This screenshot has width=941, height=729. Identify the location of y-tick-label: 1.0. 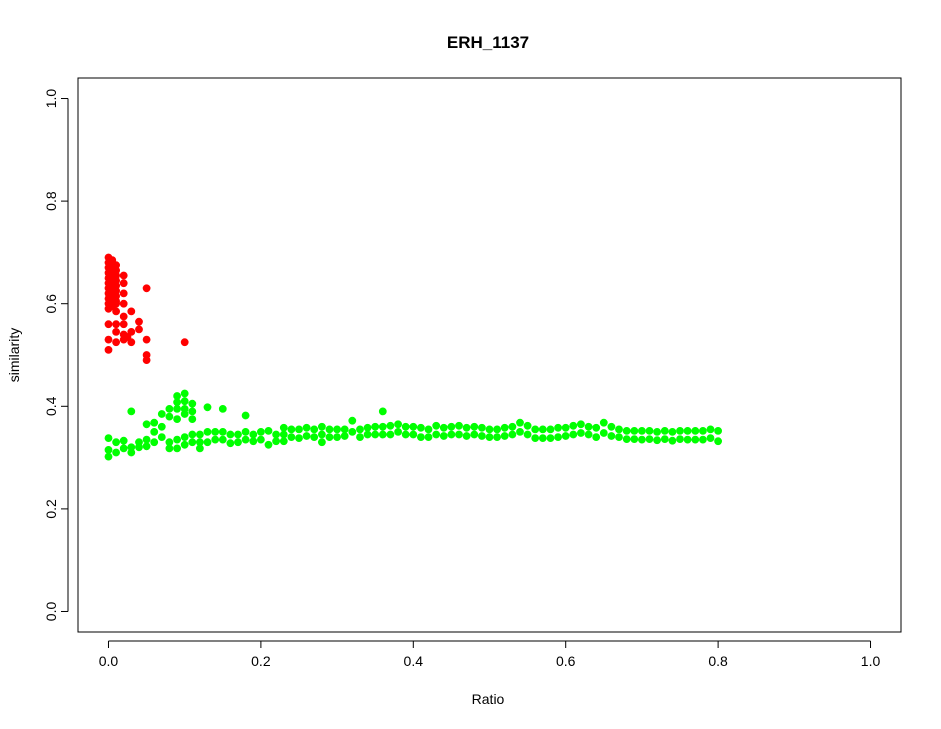
(51, 99).